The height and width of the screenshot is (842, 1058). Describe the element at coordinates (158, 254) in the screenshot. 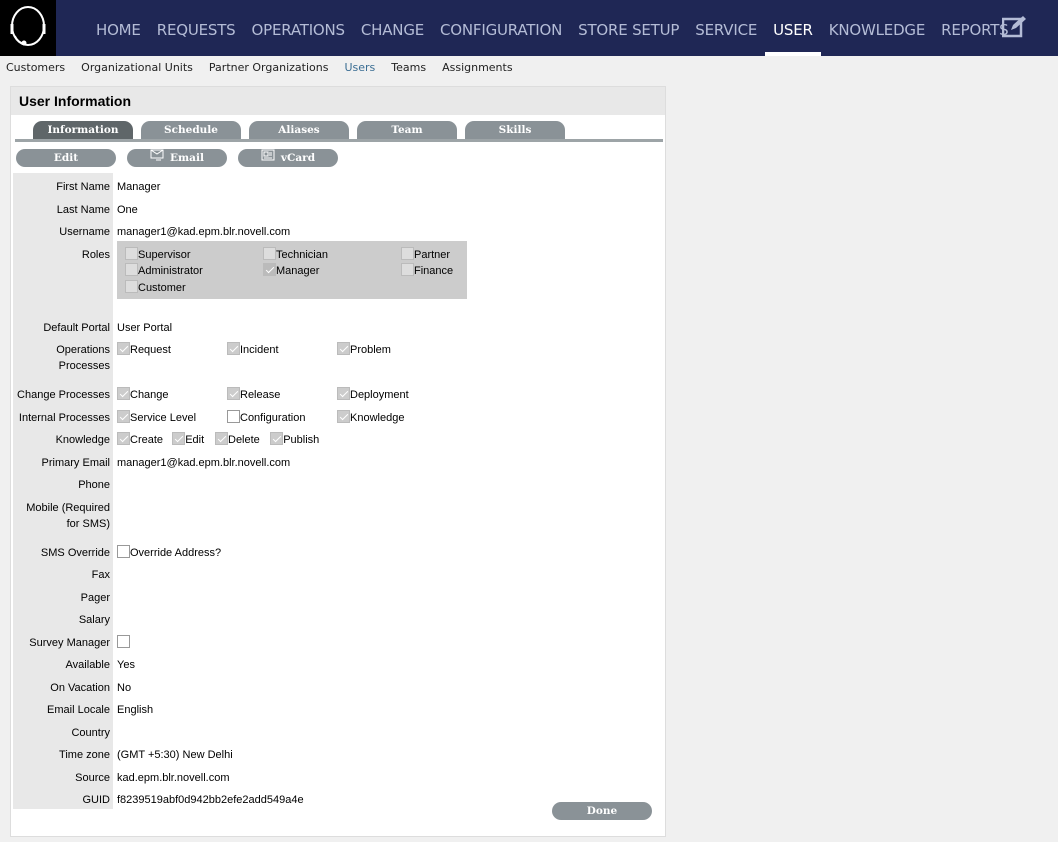

I see `checkbox-option: Supervisor` at that location.